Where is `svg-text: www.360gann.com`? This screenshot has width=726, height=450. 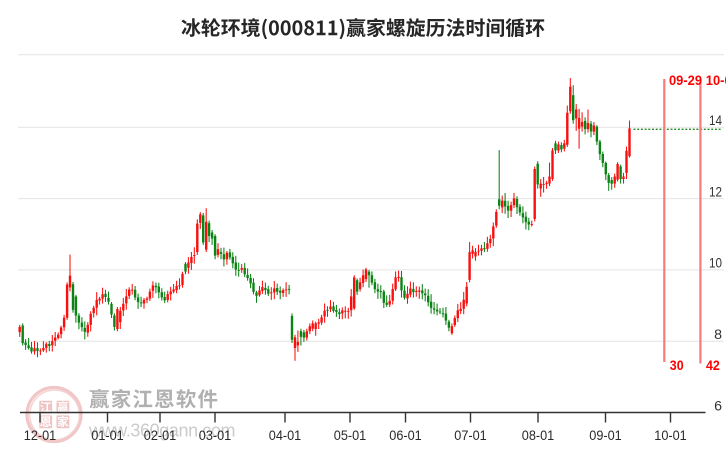
svg-text: www.360gann.com is located at coordinates (161, 431).